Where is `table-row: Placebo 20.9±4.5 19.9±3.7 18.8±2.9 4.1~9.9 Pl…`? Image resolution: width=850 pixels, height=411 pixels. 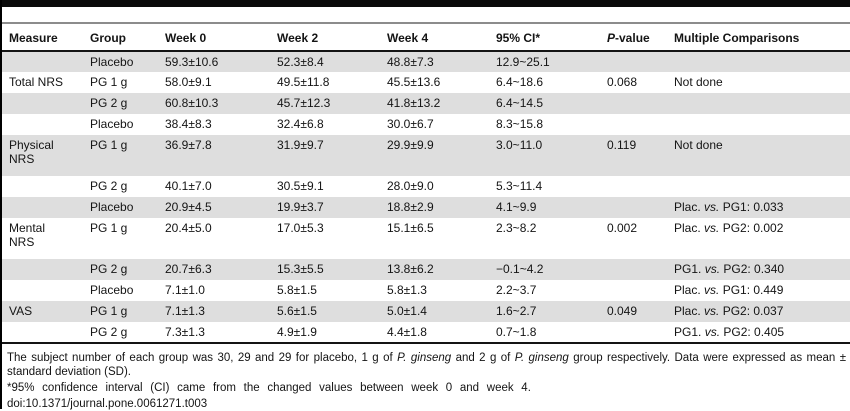
table-row: Placebo 20.9±4.5 19.9±3.7 18.8±2.9 4.1~9.9 Pl… is located at coordinates (426, 207).